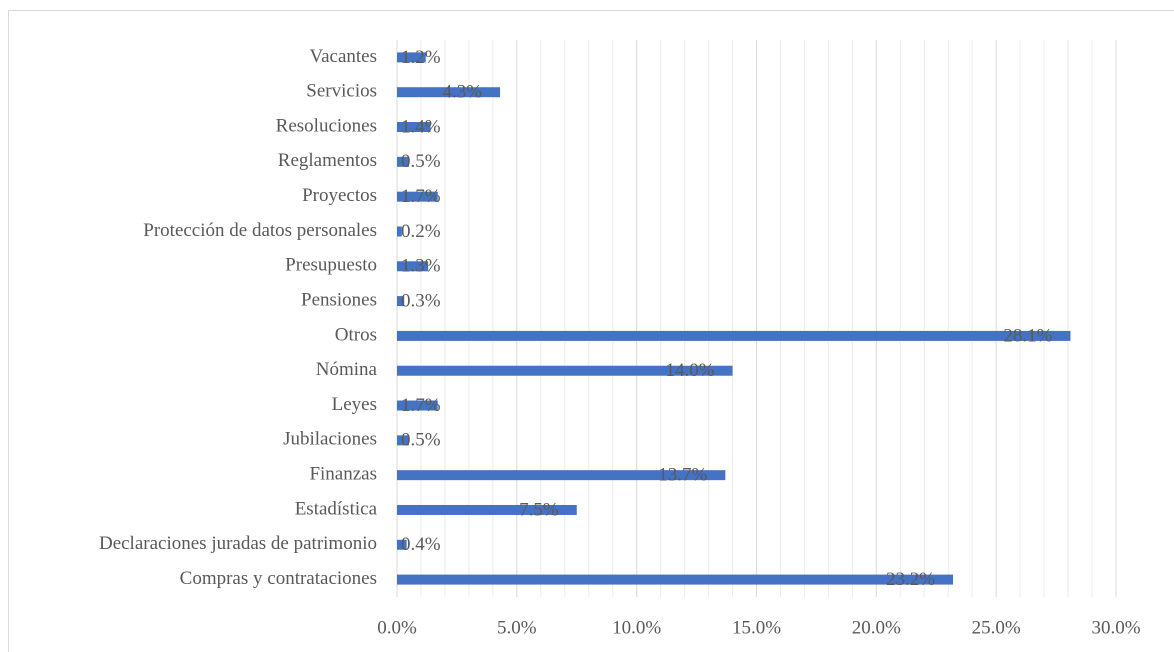 The height and width of the screenshot is (652, 1174). Describe the element at coordinates (336, 508) in the screenshot. I see `y-tick-label: Estadística` at that location.